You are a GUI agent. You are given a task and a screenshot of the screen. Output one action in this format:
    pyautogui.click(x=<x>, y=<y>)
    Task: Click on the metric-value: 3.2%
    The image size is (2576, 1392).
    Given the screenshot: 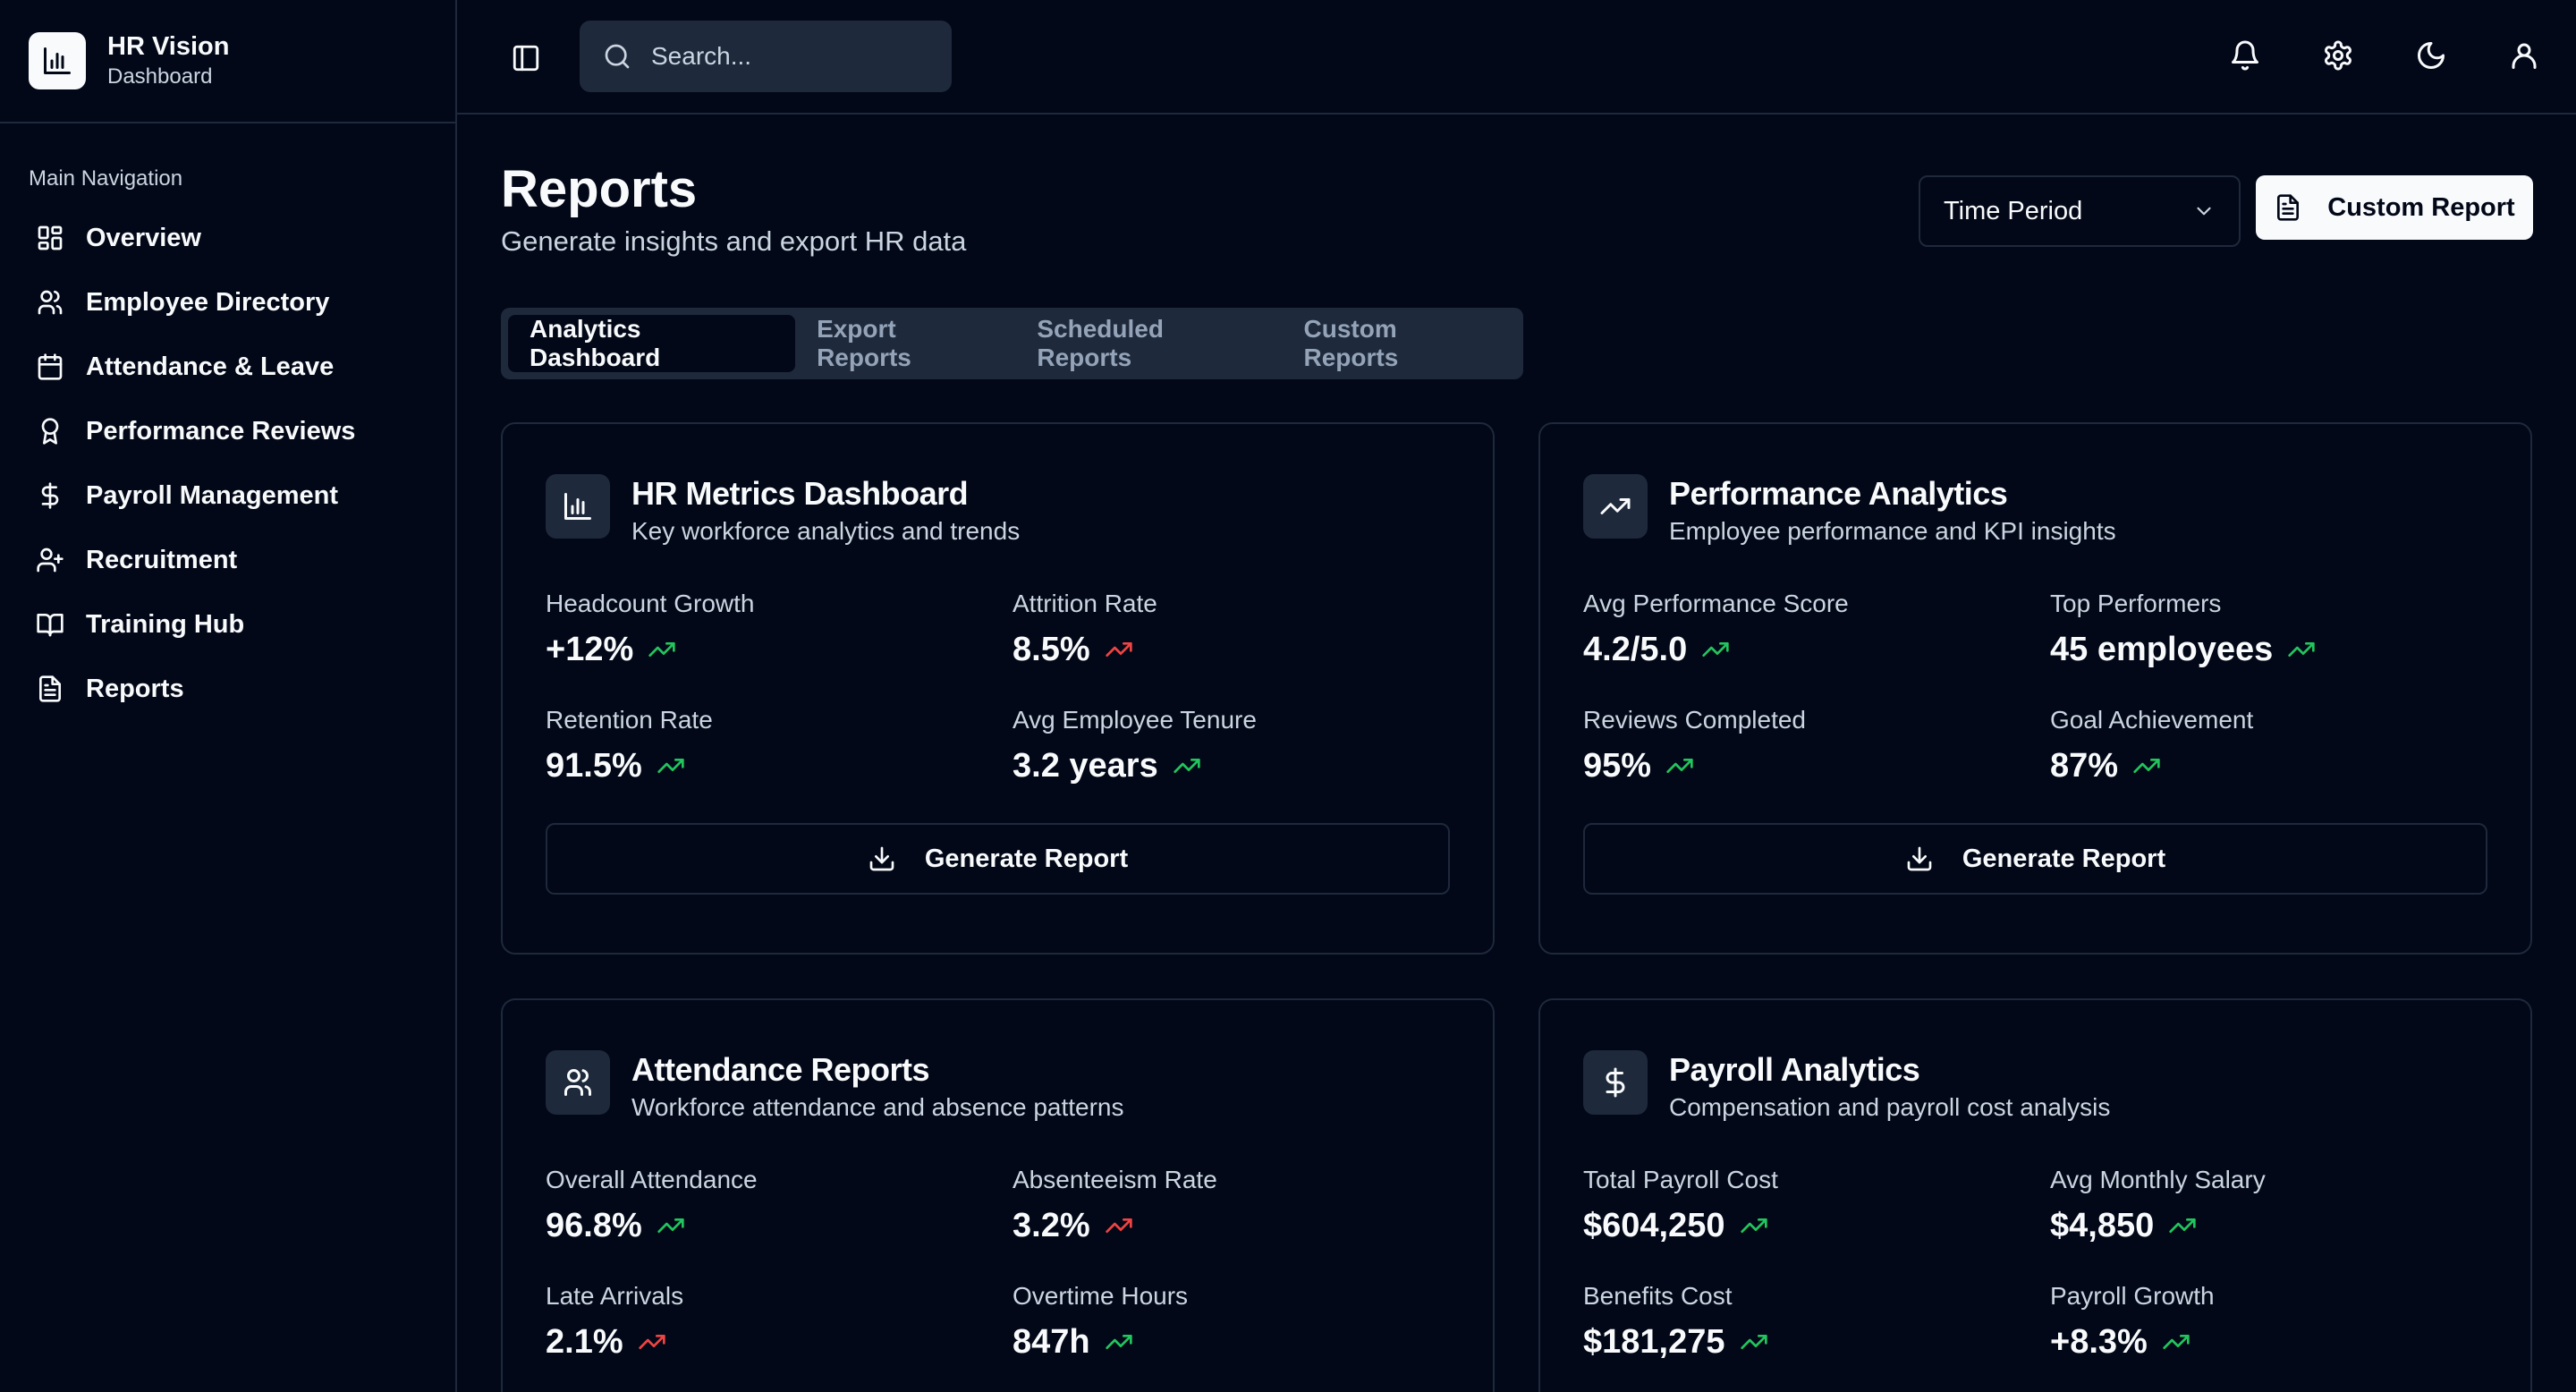 What is the action you would take?
    pyautogui.click(x=1051, y=1225)
    